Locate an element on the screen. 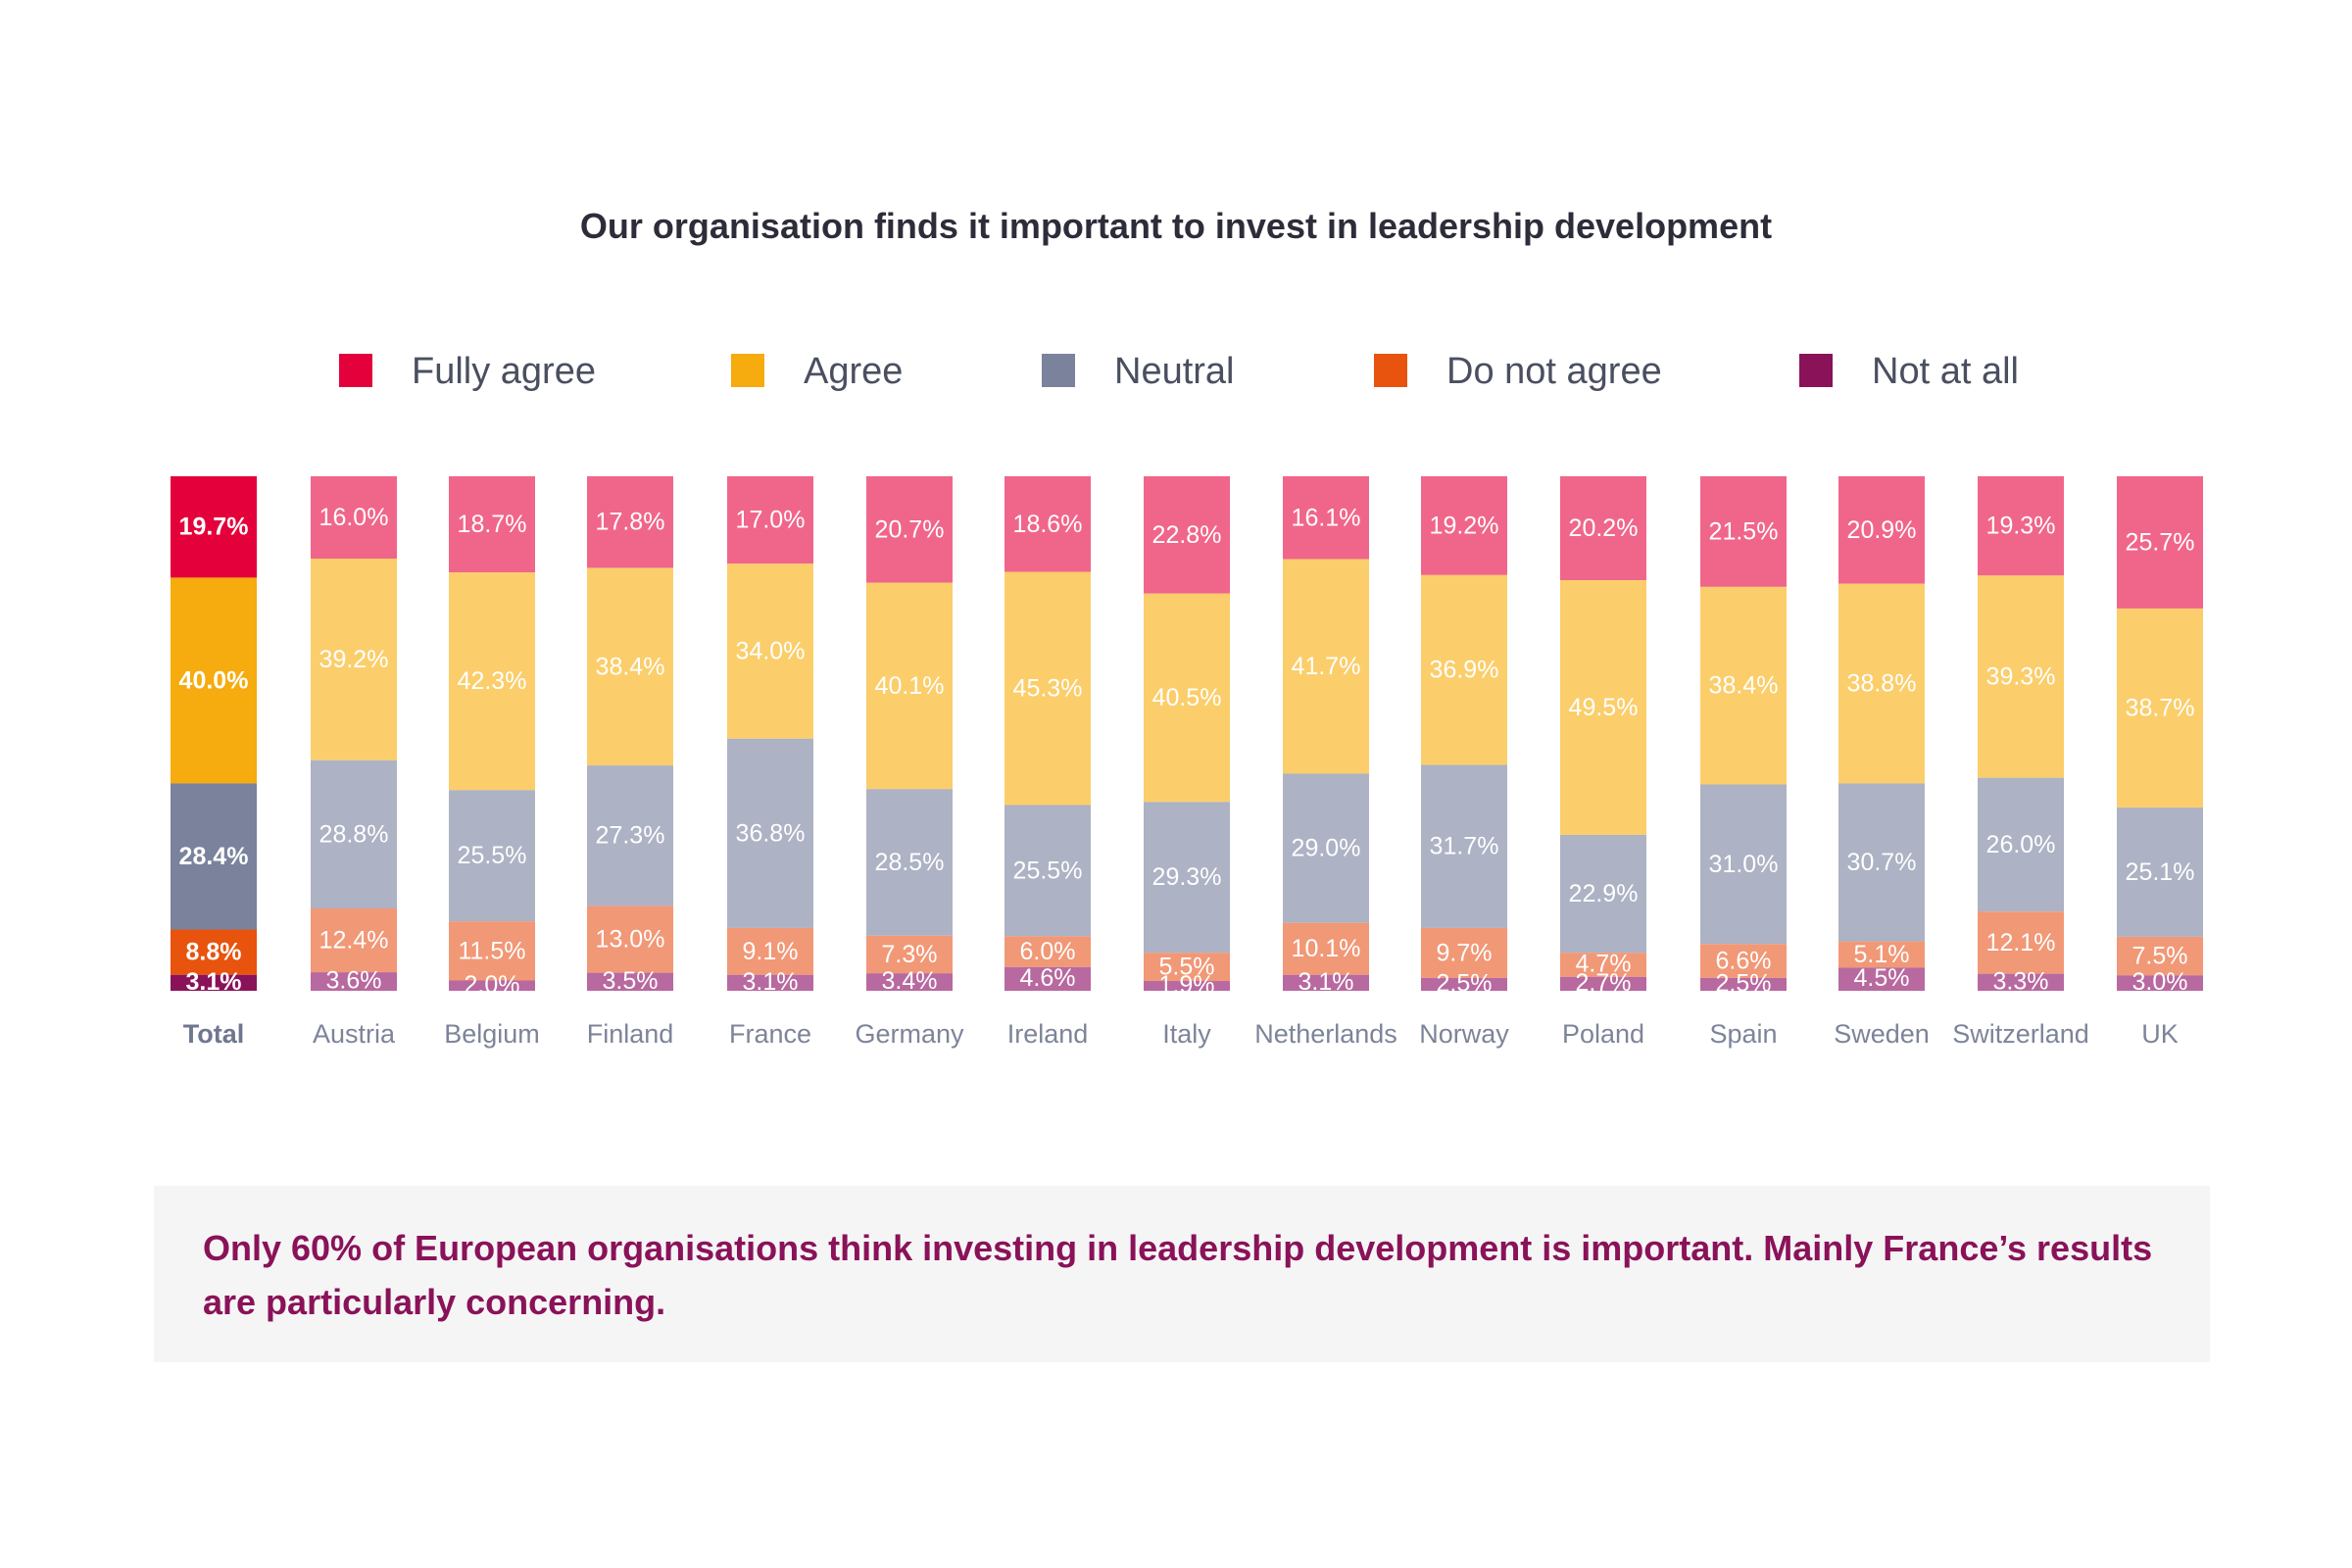 The image size is (2352, 1568). segment-switzerland-agree is located at coordinates (2021, 676).